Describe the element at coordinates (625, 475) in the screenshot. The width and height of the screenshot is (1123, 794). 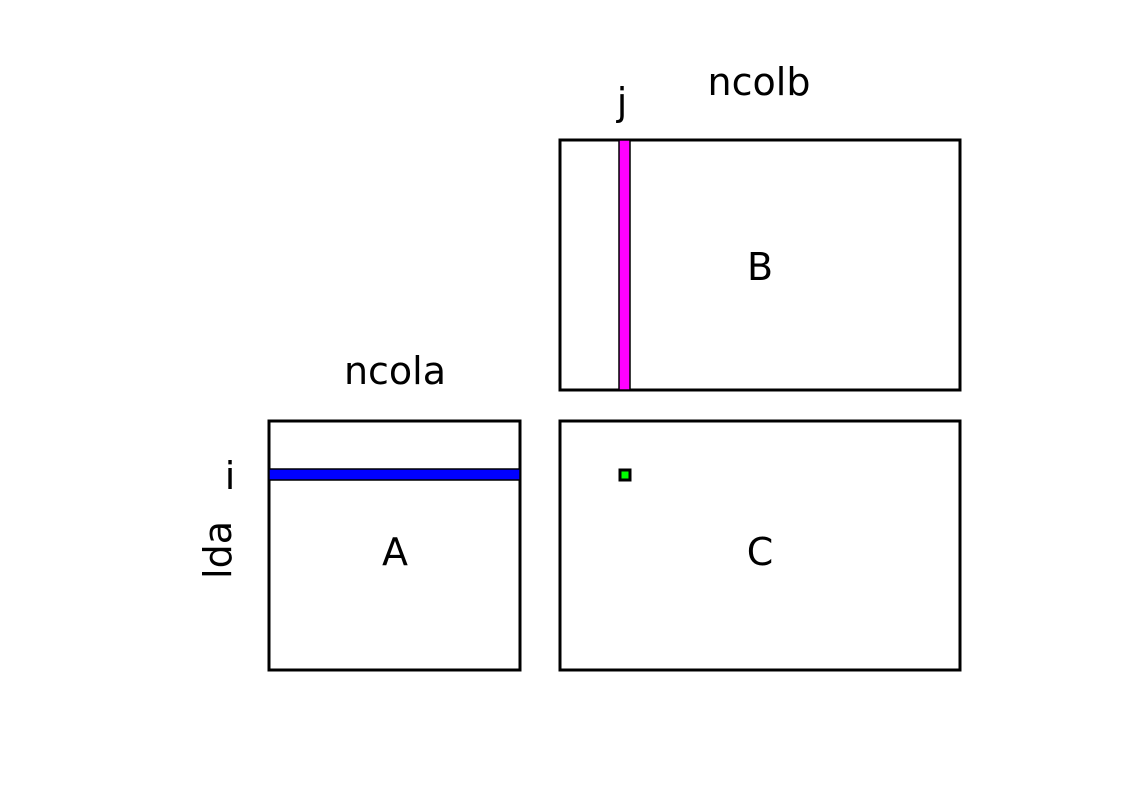
I see `matrix-c-element-ij` at that location.